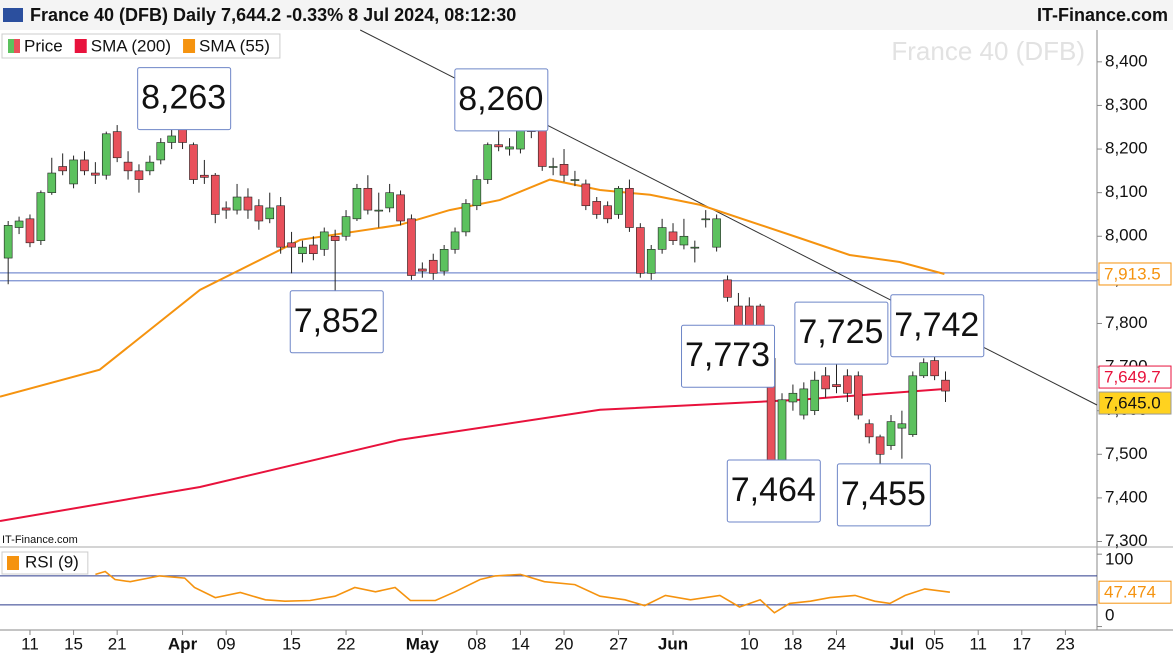 This screenshot has height=660, width=1173. I want to click on annotation-label: 8,263, so click(183, 98).